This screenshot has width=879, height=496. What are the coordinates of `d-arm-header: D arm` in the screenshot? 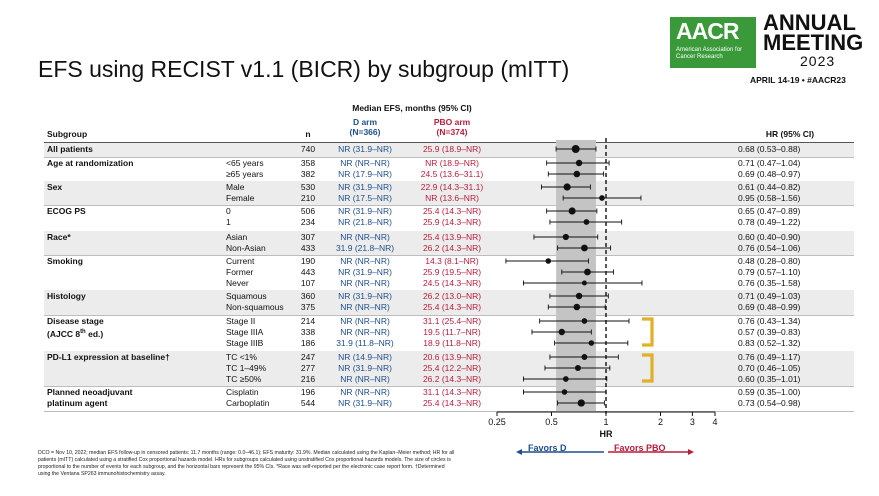 It's located at (365, 122).